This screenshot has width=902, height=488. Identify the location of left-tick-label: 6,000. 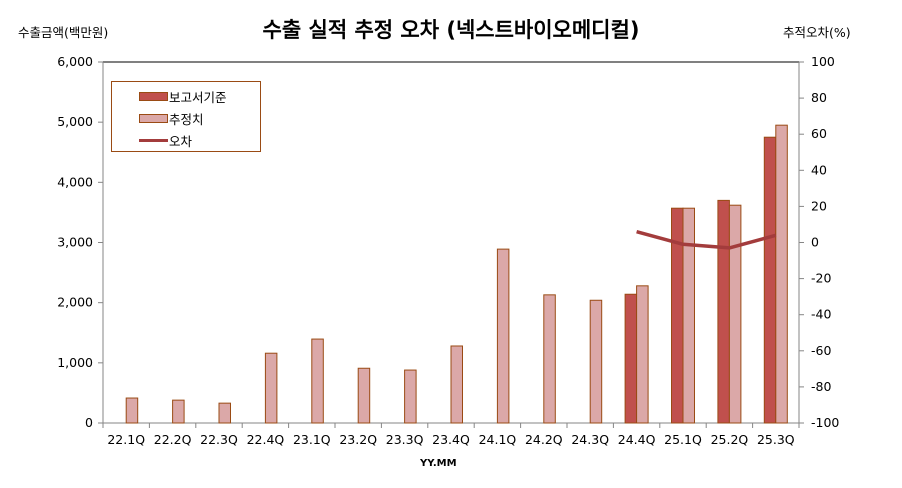
(75, 61).